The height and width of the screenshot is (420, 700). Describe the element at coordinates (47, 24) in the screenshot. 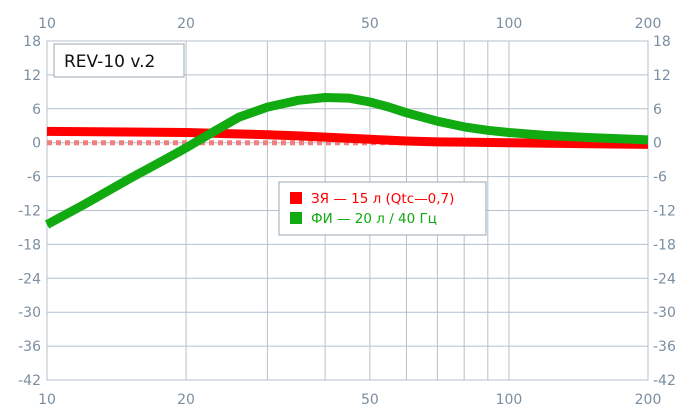

I see `x-tick-label-top: 10` at that location.